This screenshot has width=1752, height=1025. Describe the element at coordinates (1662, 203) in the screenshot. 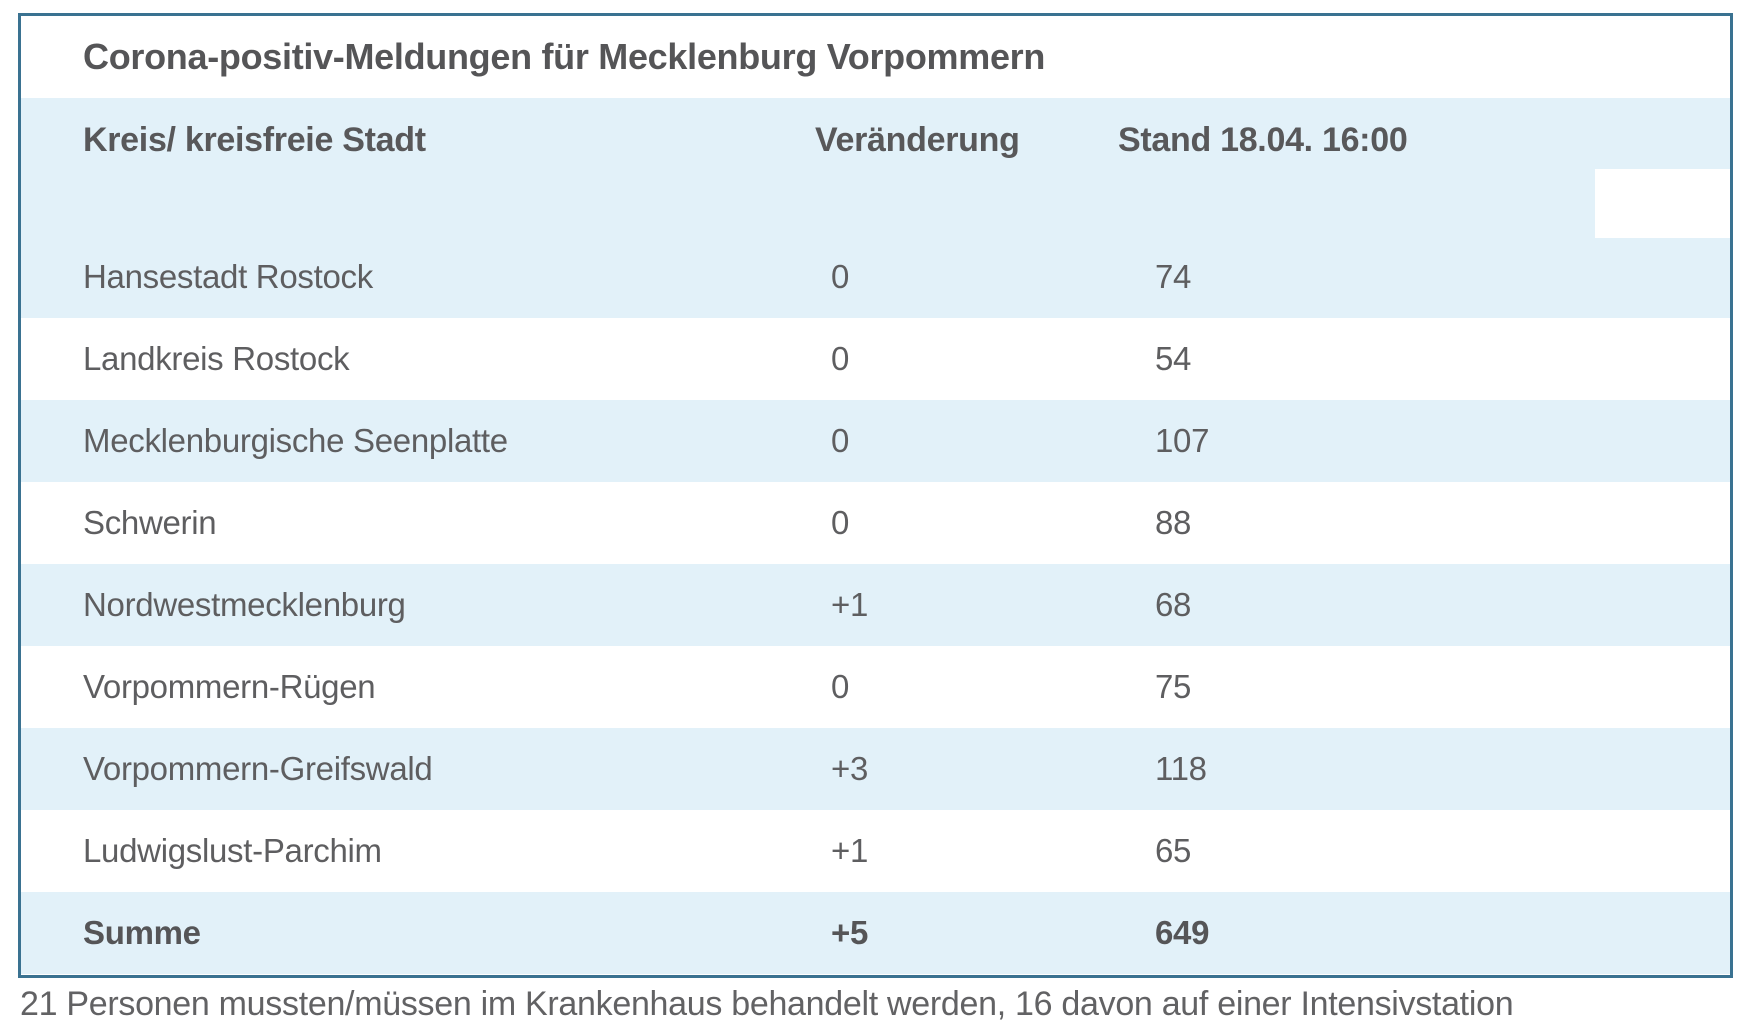

I see `white-overlay-box` at that location.